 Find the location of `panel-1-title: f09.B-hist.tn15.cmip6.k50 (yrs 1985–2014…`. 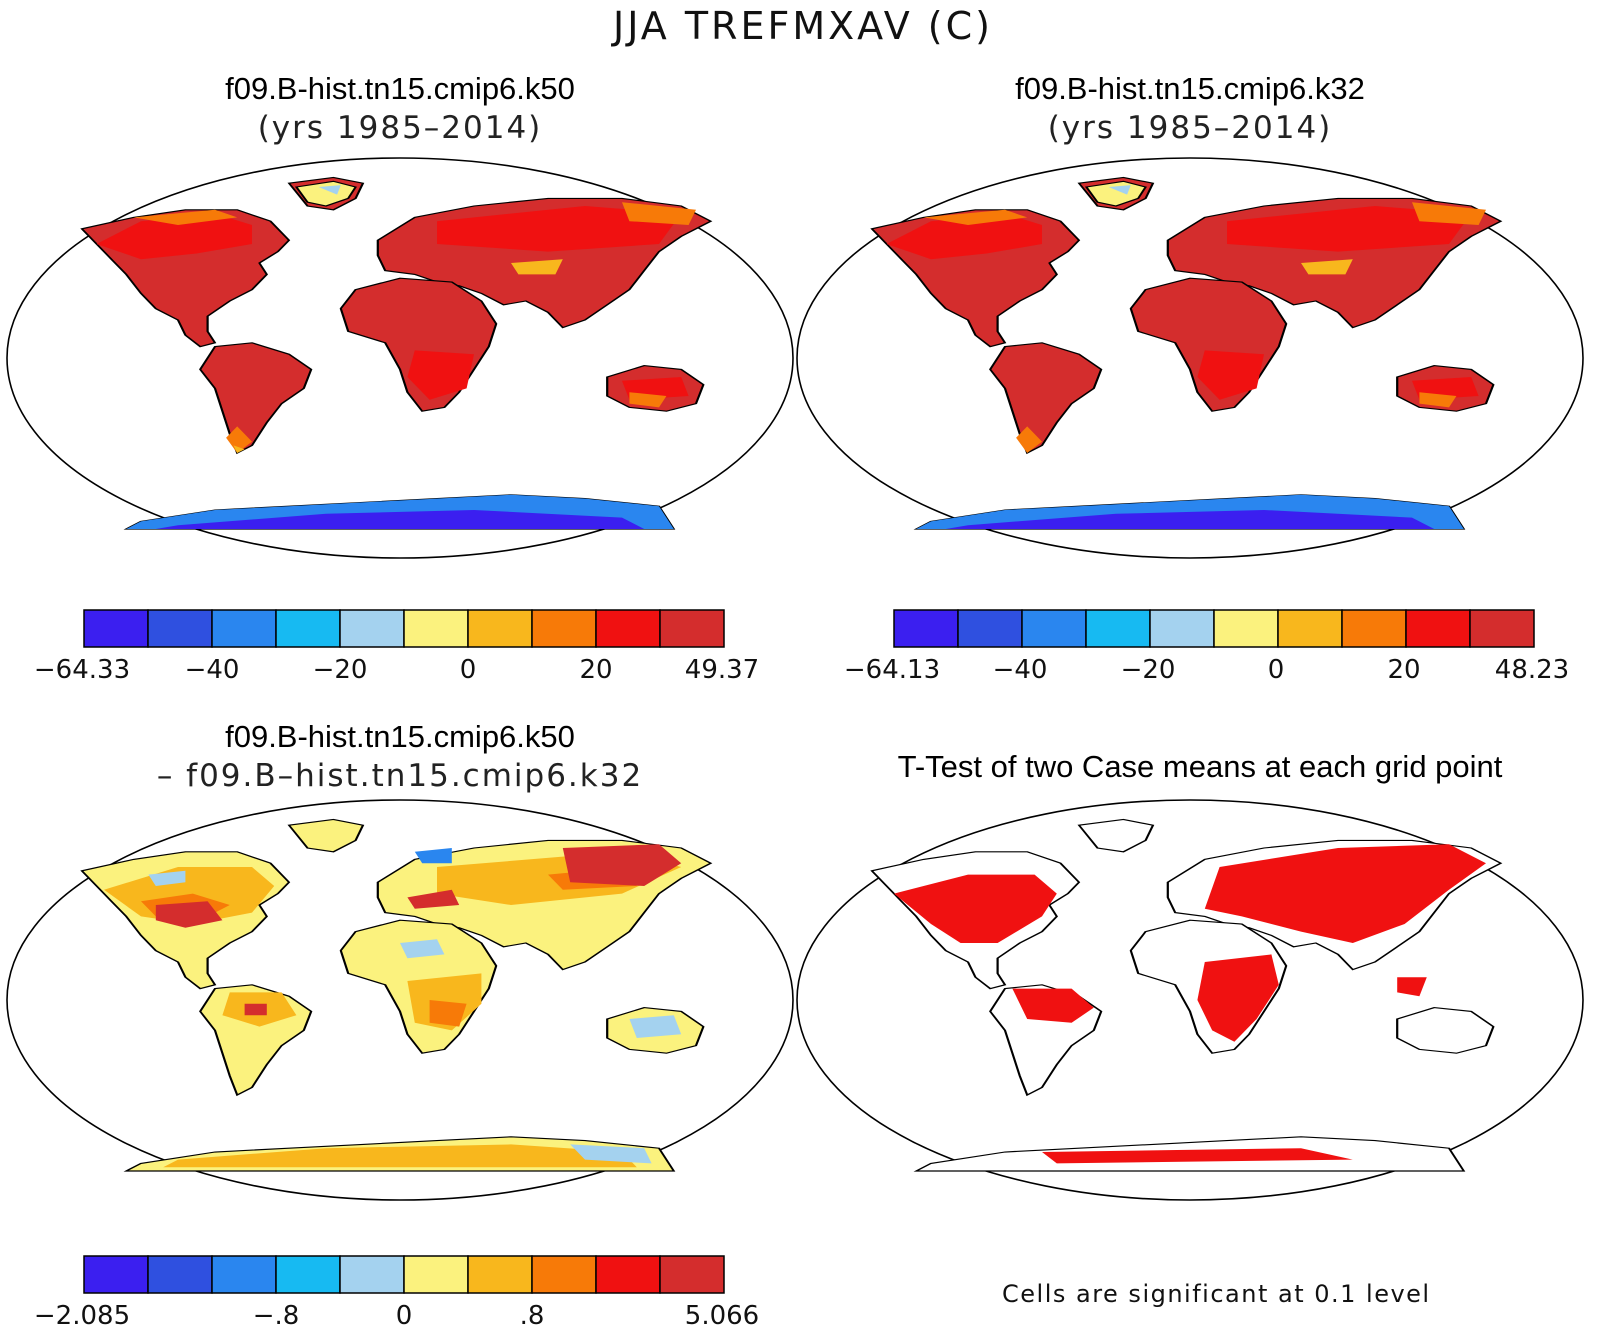

panel-1-title: f09.B-hist.tn15.cmip6.k50 (yrs 1985–2014… is located at coordinates (400, 109).